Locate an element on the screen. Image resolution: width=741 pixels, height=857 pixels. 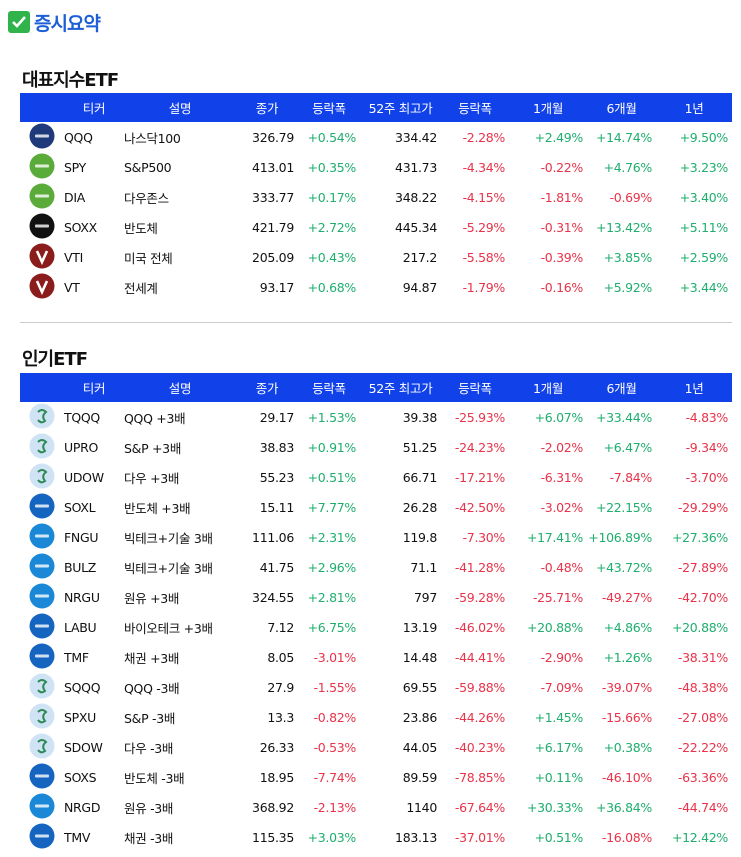
description: S&P +3배 is located at coordinates (153, 448).